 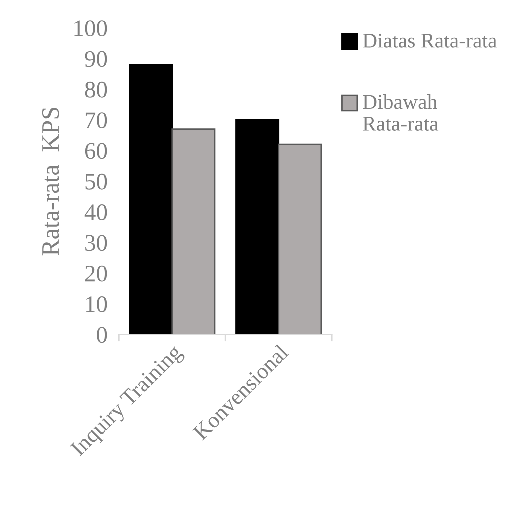 What do you see at coordinates (97, 304) in the screenshot?
I see `y-tick-label: 10` at bounding box center [97, 304].